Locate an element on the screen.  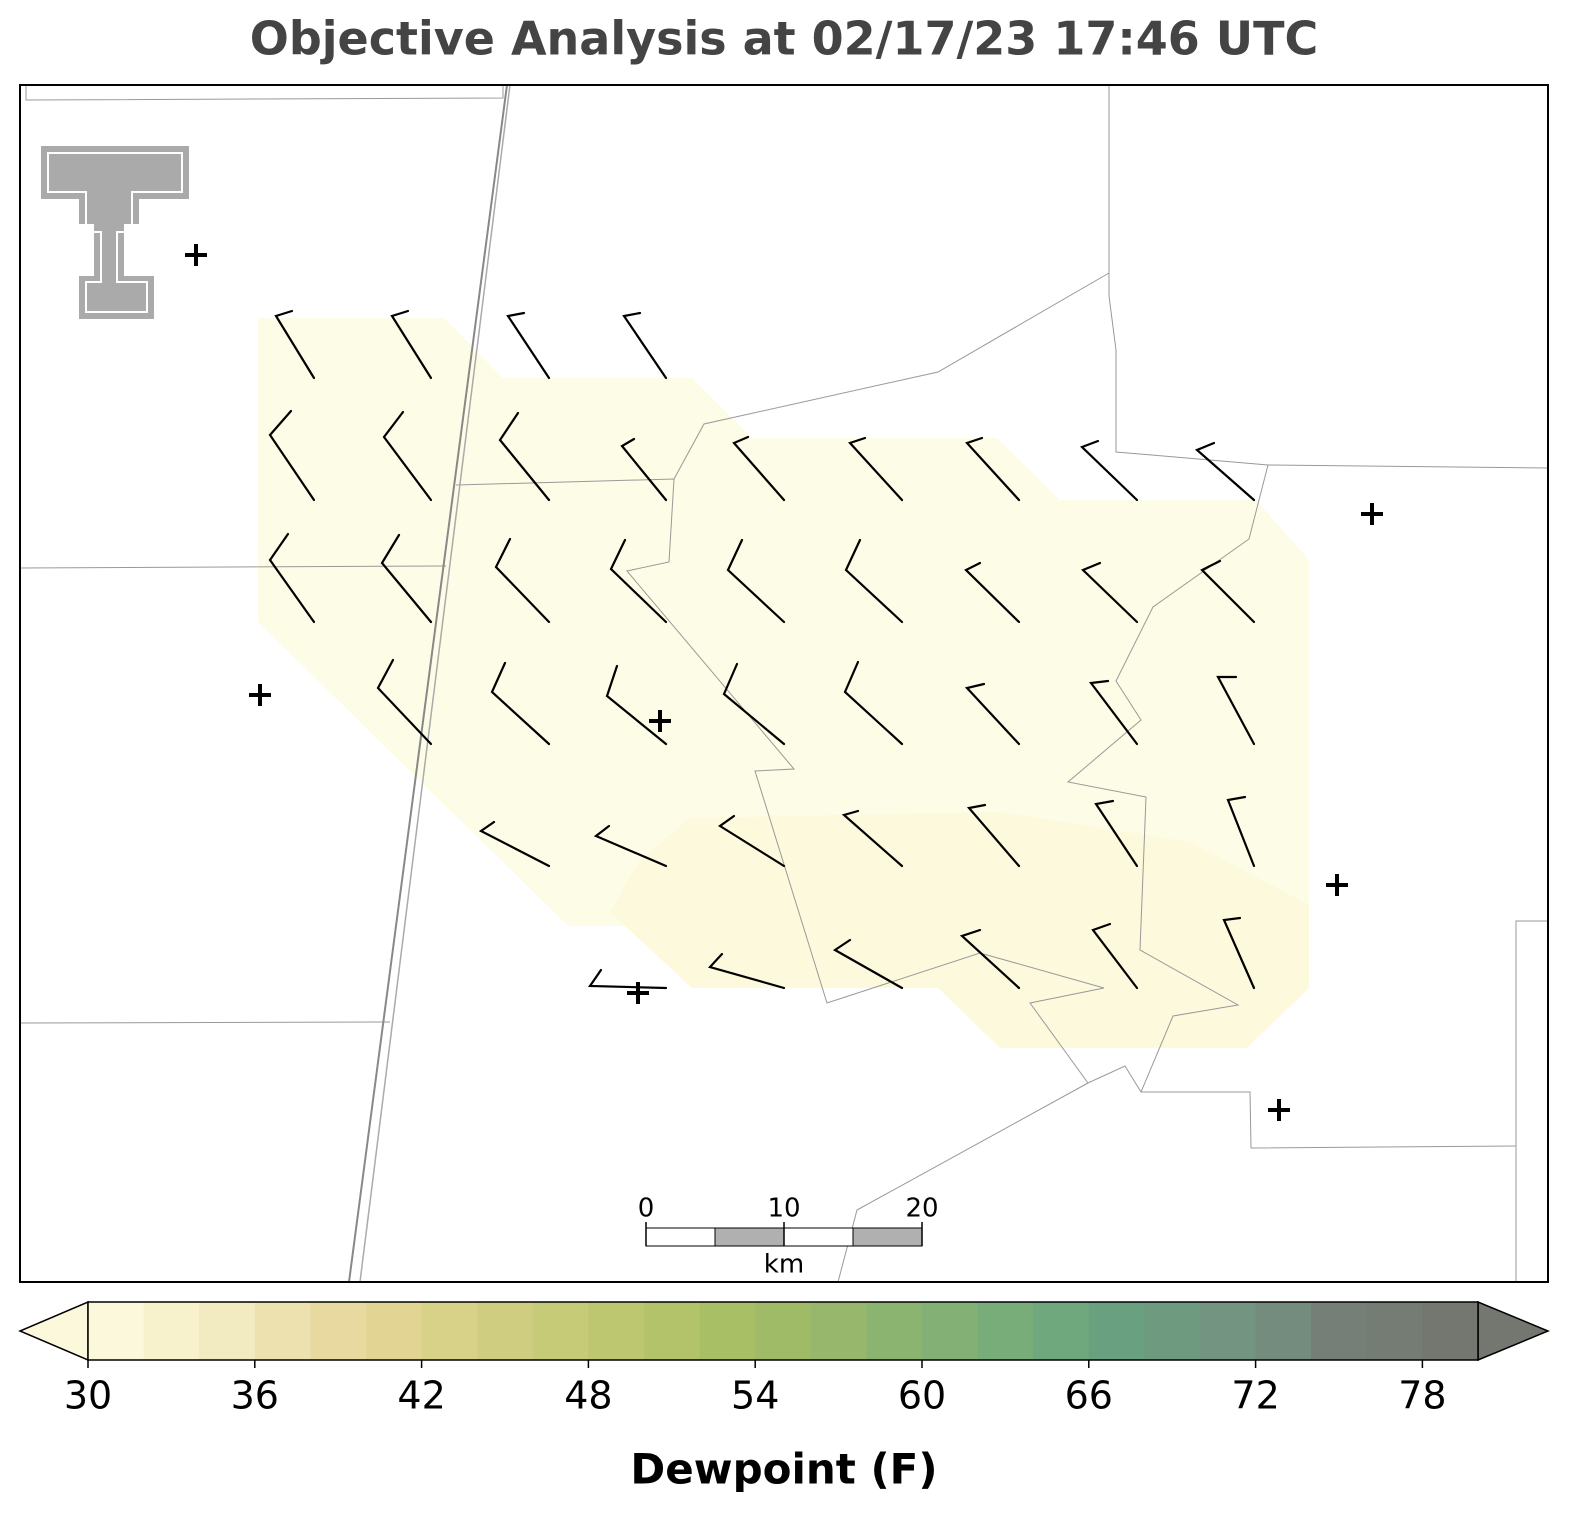
colorbar-tick-label: 60 is located at coordinates (922, 1396).